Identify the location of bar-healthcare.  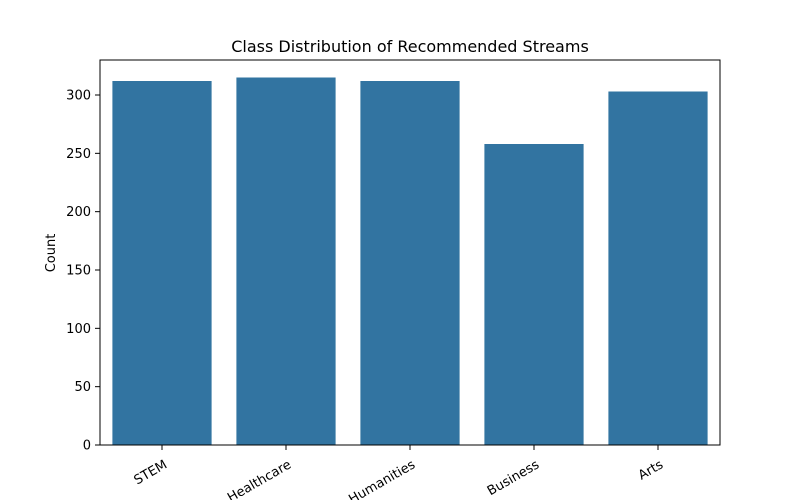
(286, 261).